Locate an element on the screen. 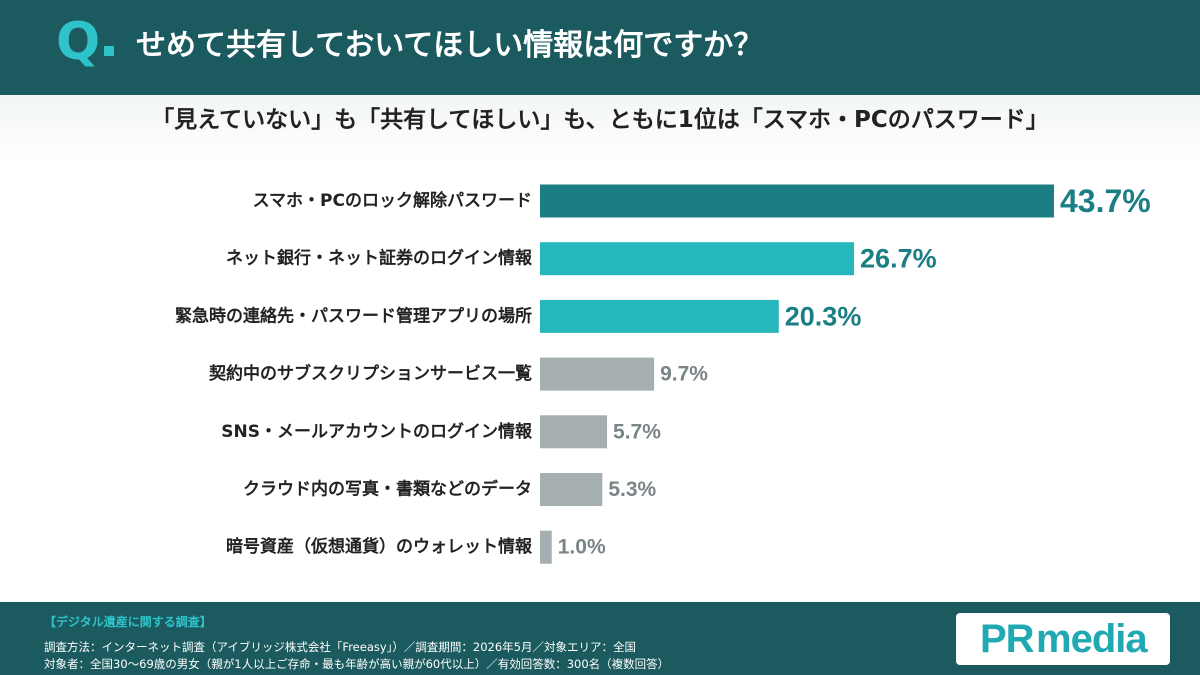  value-label-1: 43.7% is located at coordinates (1105, 201).